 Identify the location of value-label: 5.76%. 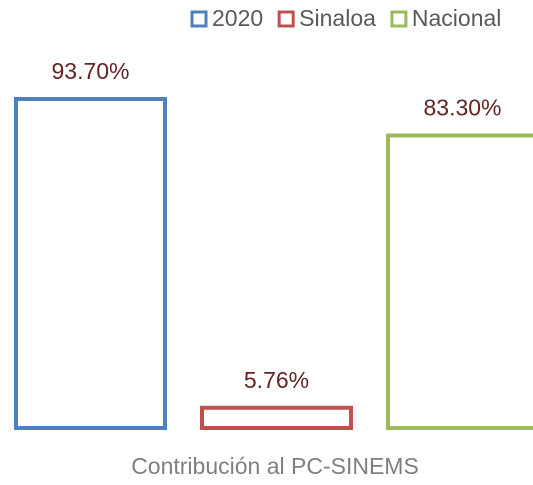
(276, 380).